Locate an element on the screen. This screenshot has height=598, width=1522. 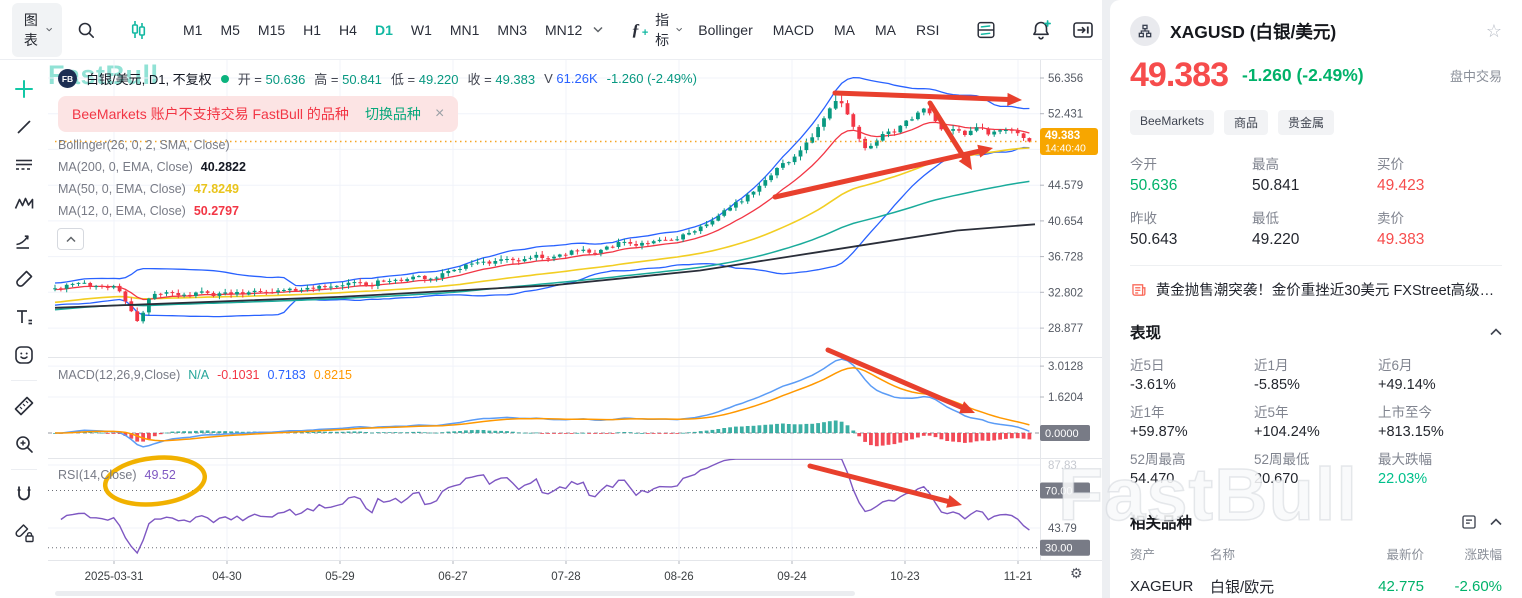
timeframe-w1: W1 is located at coordinates (421, 30).